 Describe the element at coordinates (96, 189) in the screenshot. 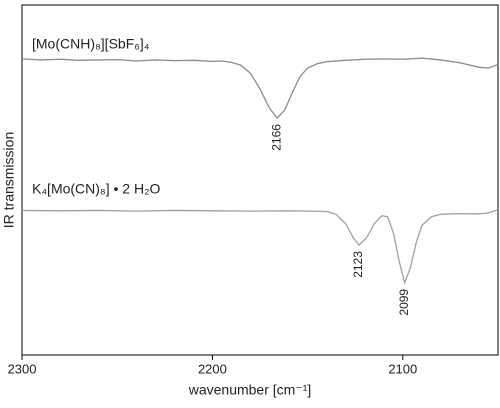

I see `series-label: K₄[Mo(CN)₈] • 2 H₂O` at that location.